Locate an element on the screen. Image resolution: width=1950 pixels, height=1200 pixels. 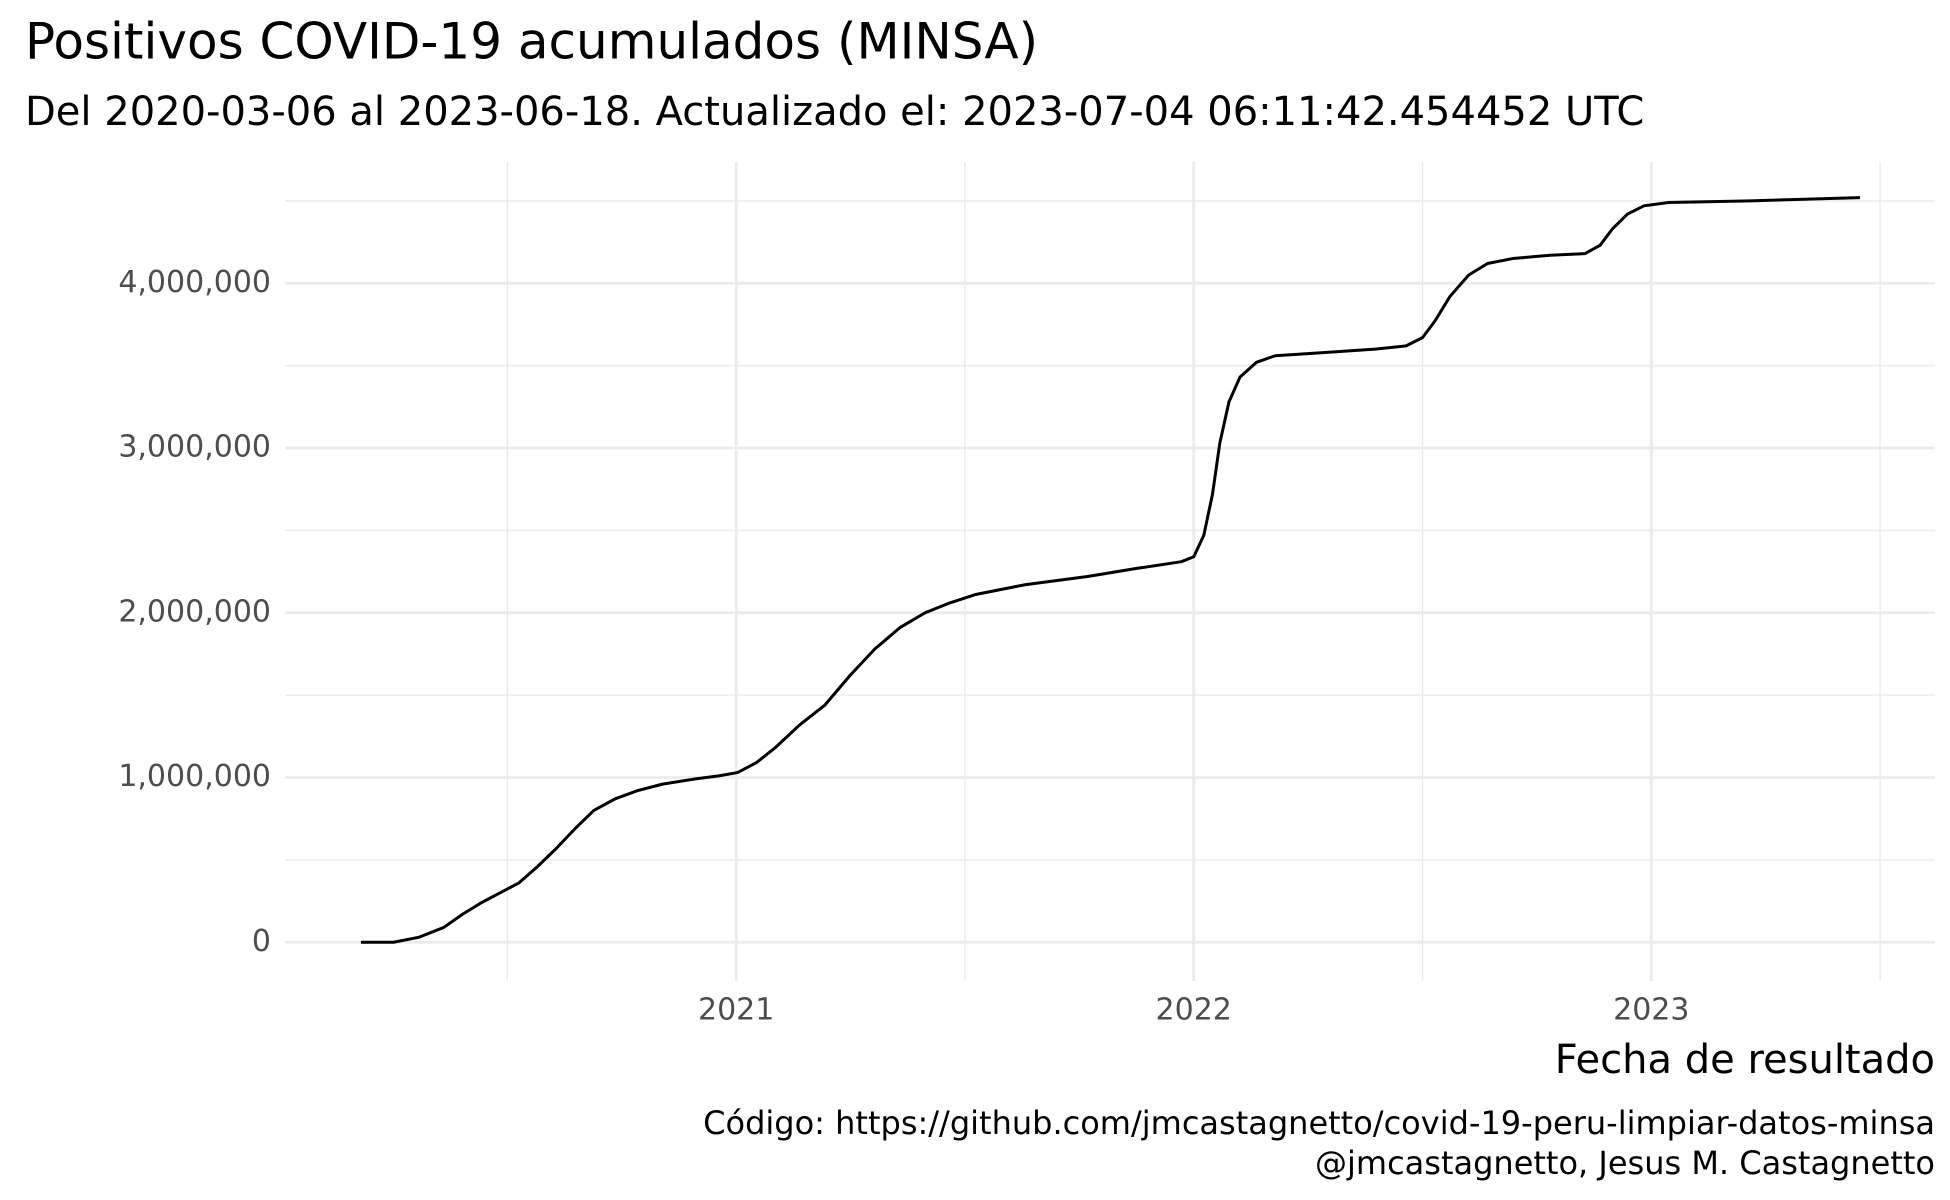
x-tick-label: 2023 is located at coordinates (1651, 1010).